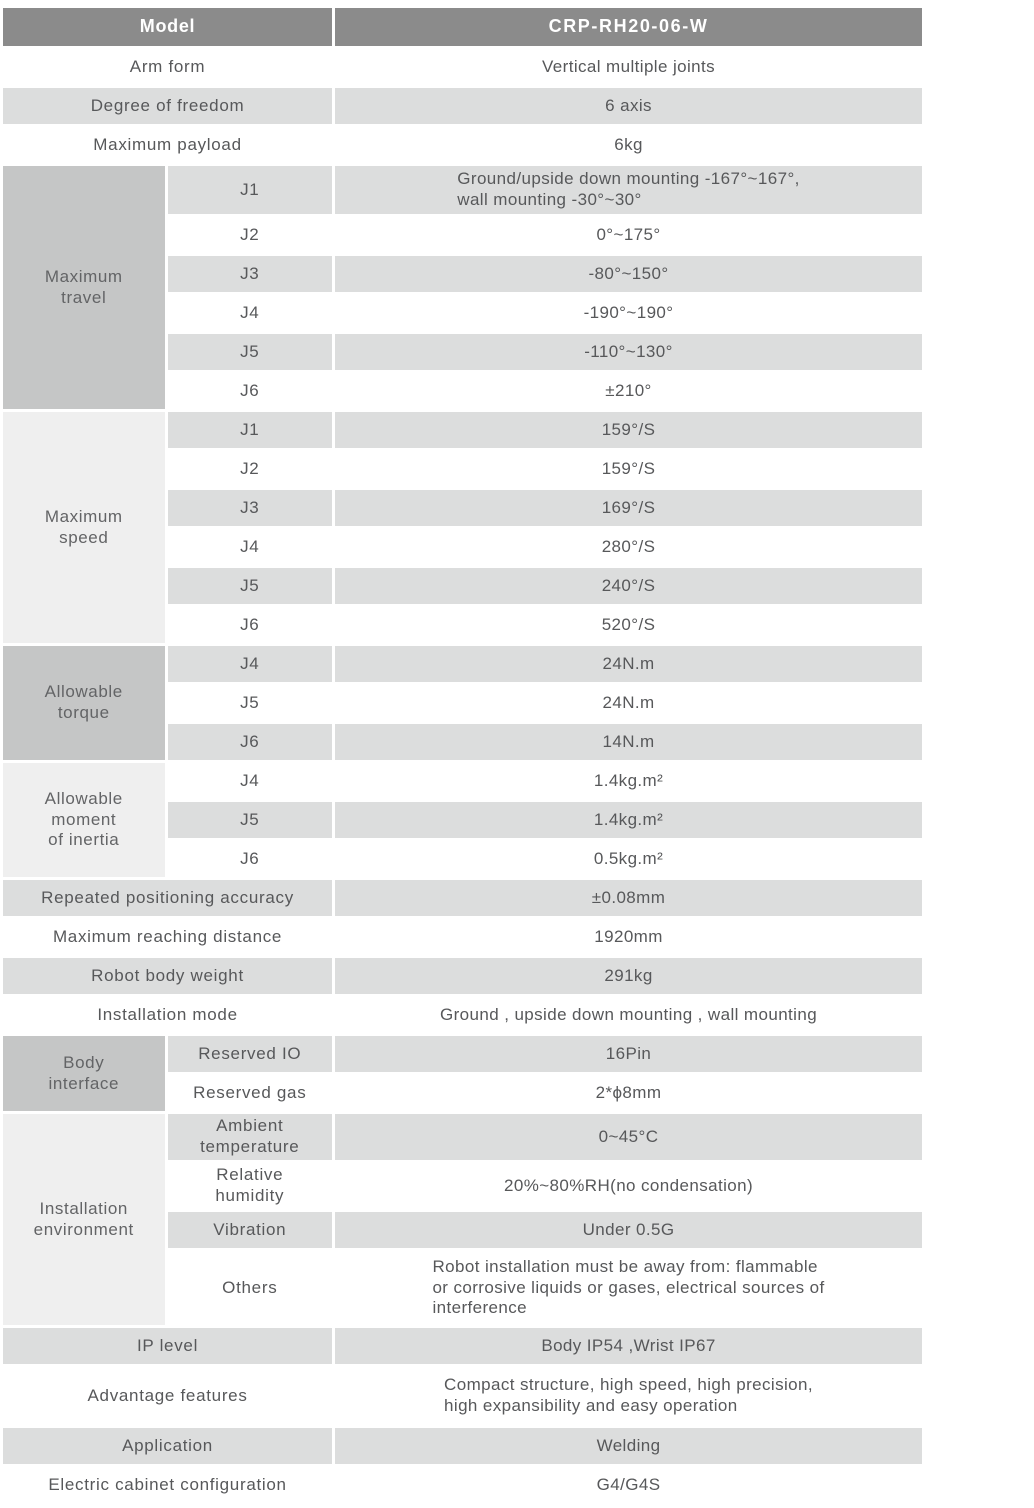 Image resolution: width=1034 pixels, height=1508 pixels. I want to click on value-text: 240°/S, so click(628, 585).